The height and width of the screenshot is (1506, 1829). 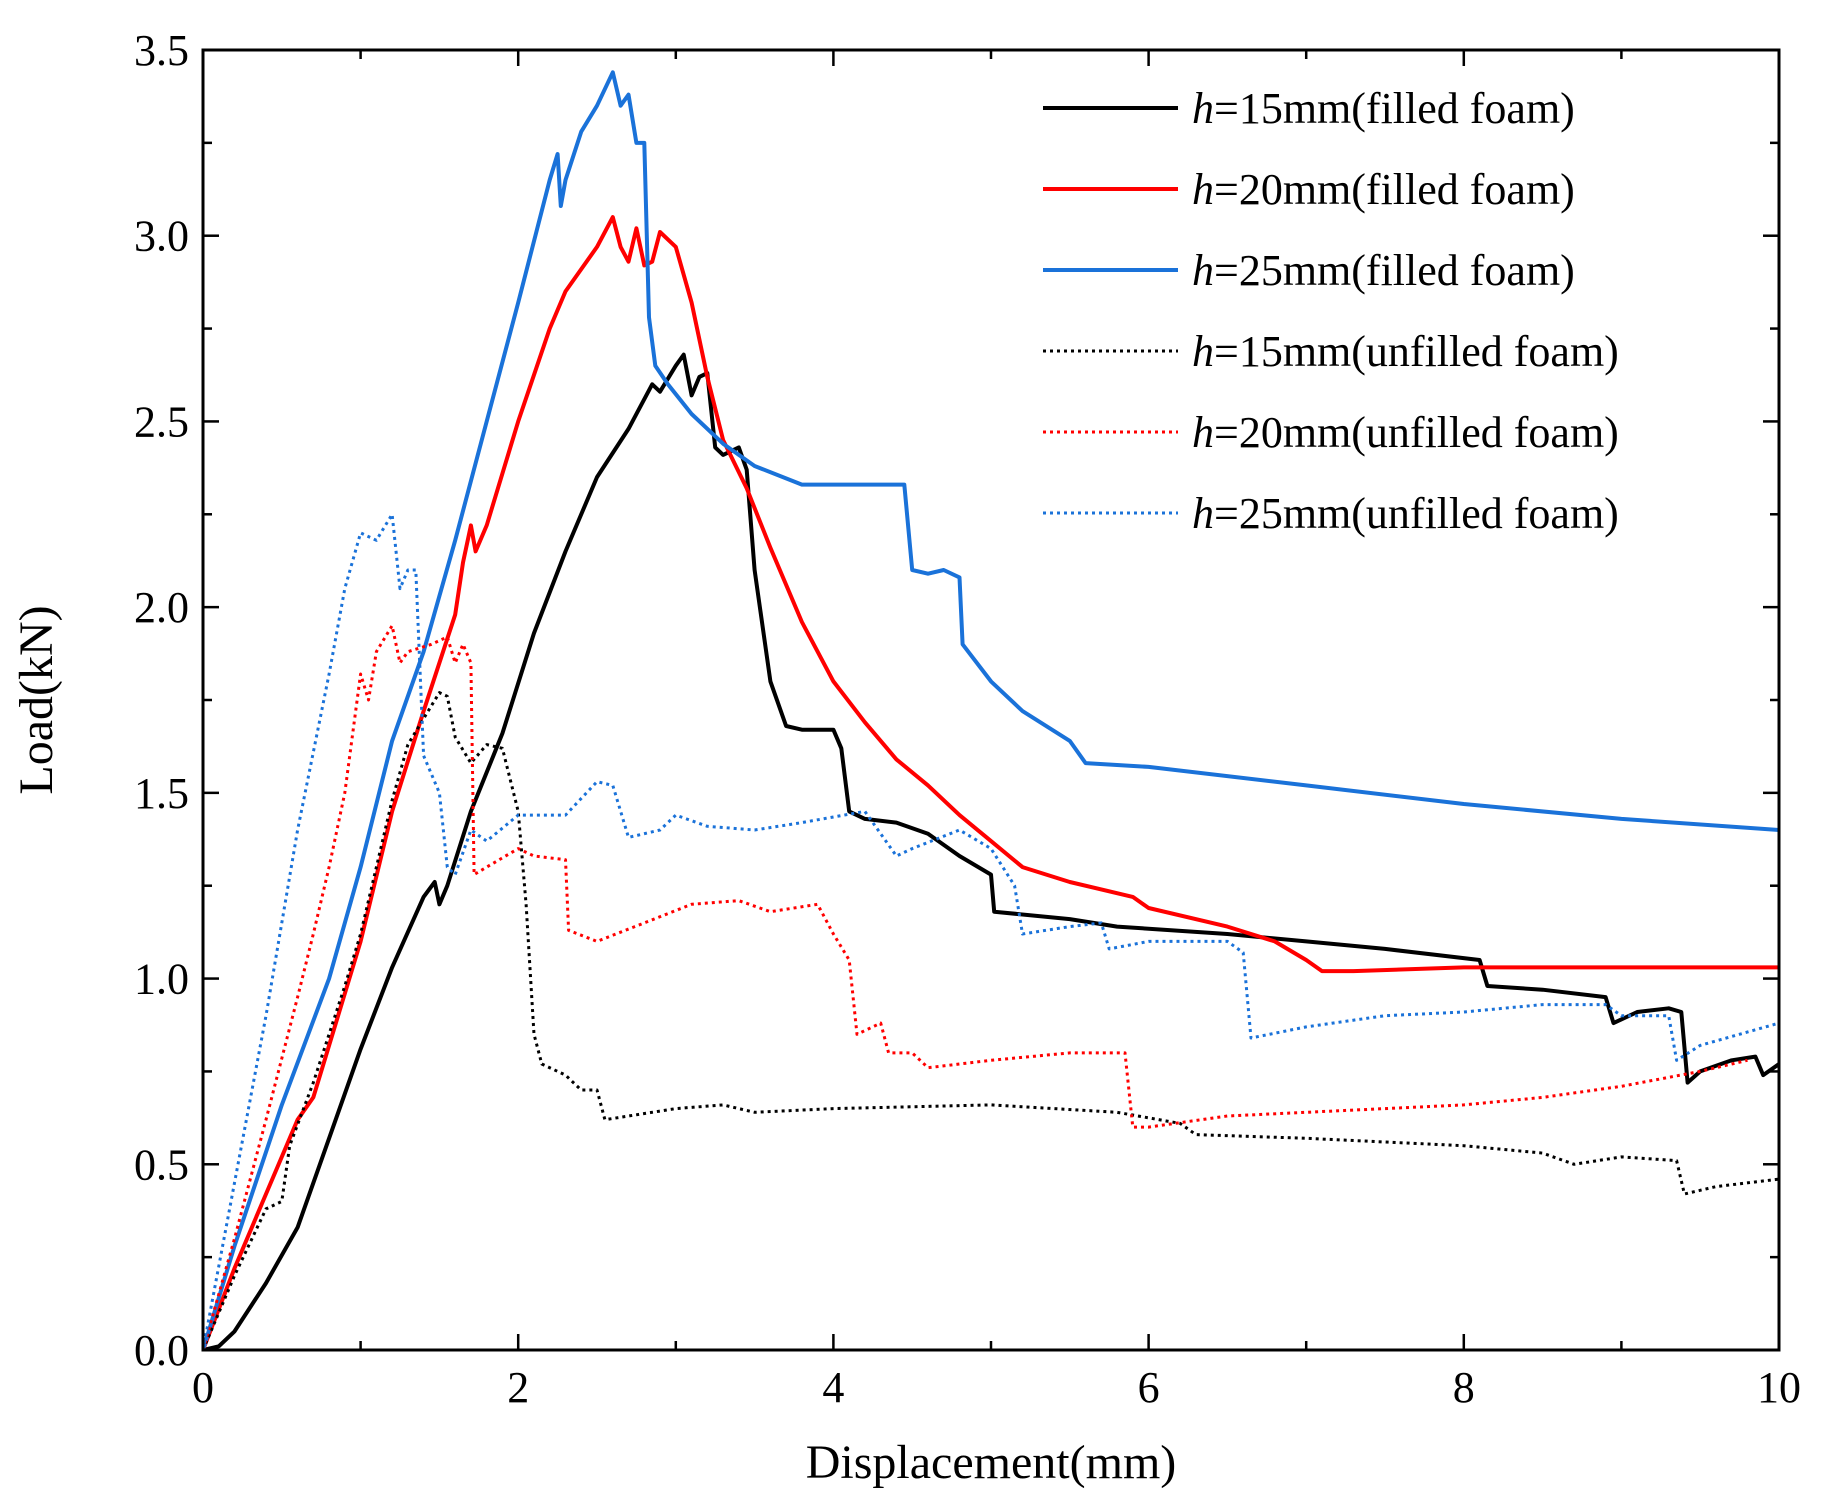 I want to click on y-tick-label: 0.5, so click(x=161, y=1164).